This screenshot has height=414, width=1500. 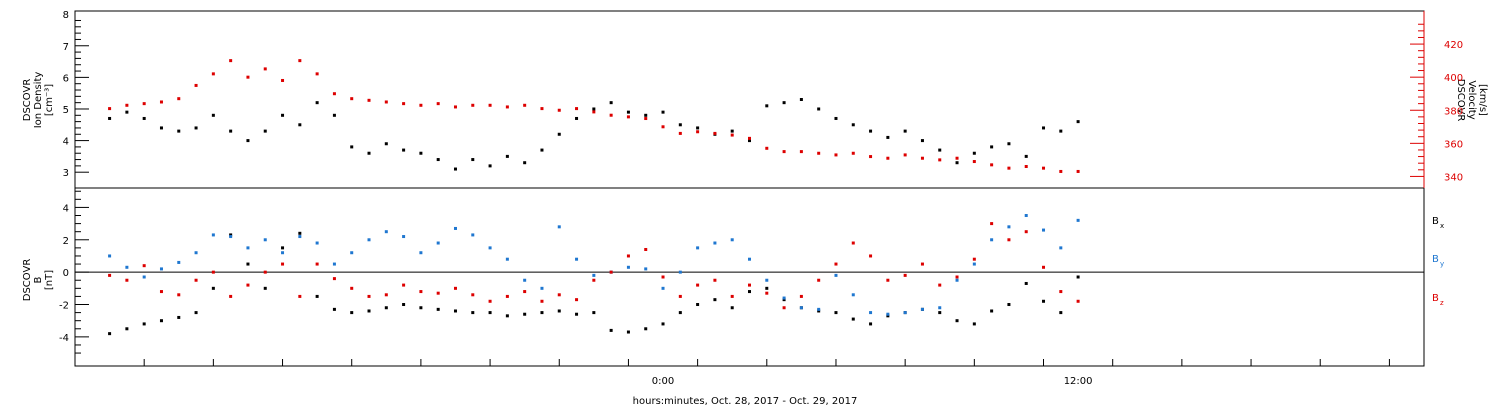 I want to click on velocity-tick-label: 340, so click(x=1453, y=177).